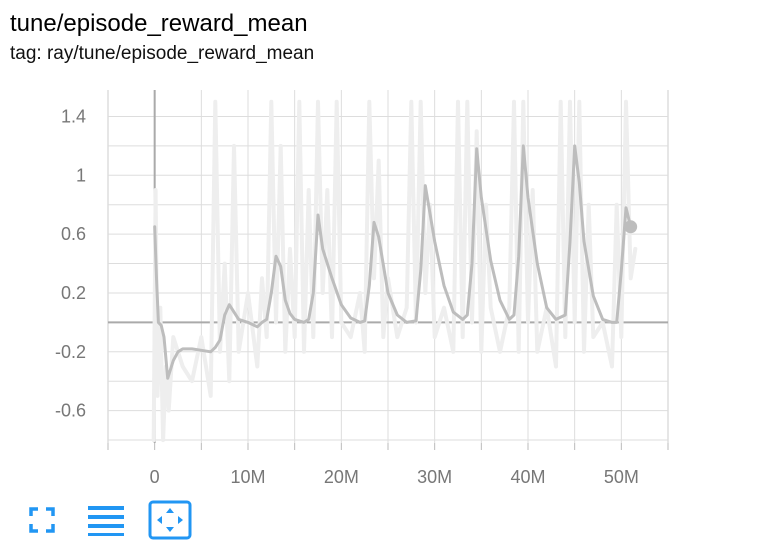 The height and width of the screenshot is (560, 784). I want to click on x-tick-label: 0, so click(155, 477).